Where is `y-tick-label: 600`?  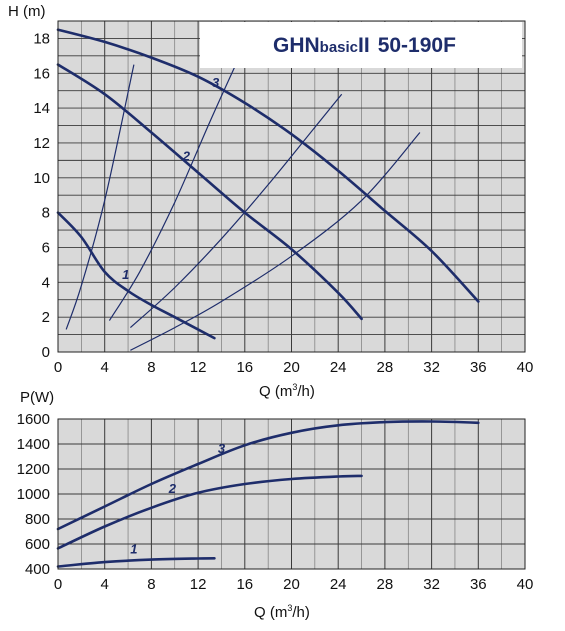 y-tick-label: 600 is located at coordinates (37, 544).